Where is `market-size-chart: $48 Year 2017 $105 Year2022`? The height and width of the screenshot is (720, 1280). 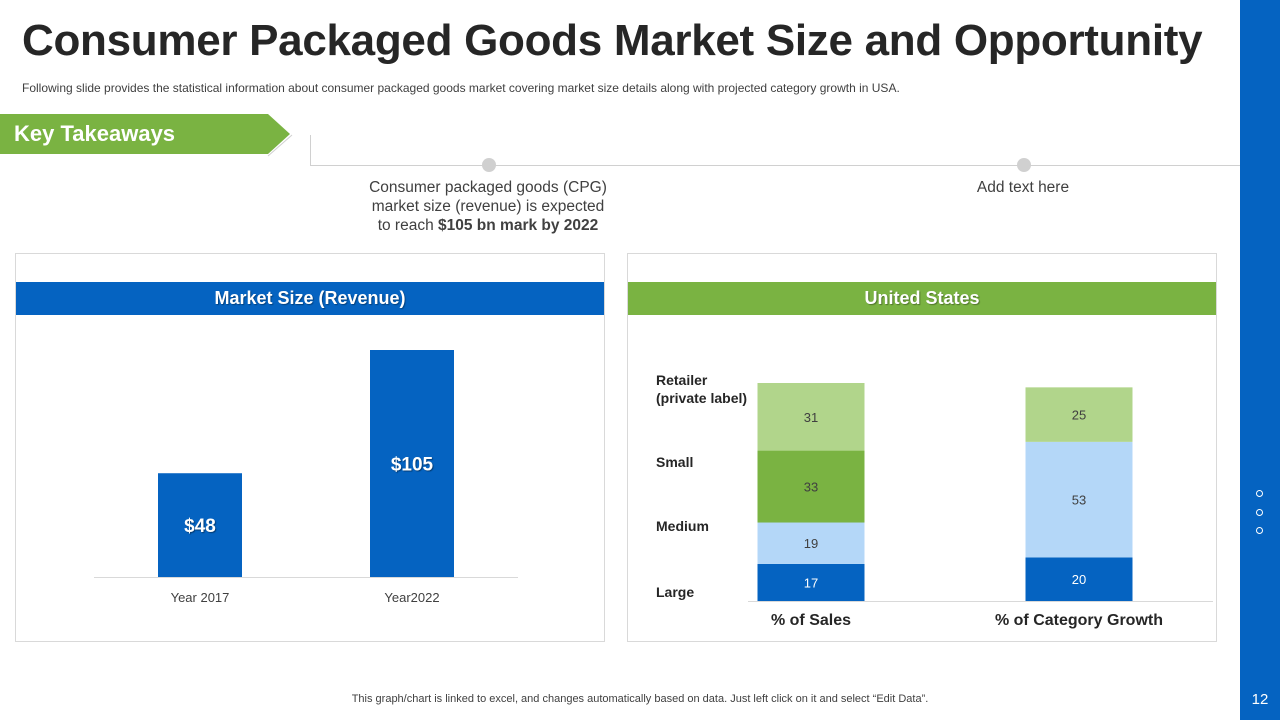 market-size-chart: $48 Year 2017 $105 Year2022 is located at coordinates (306, 477).